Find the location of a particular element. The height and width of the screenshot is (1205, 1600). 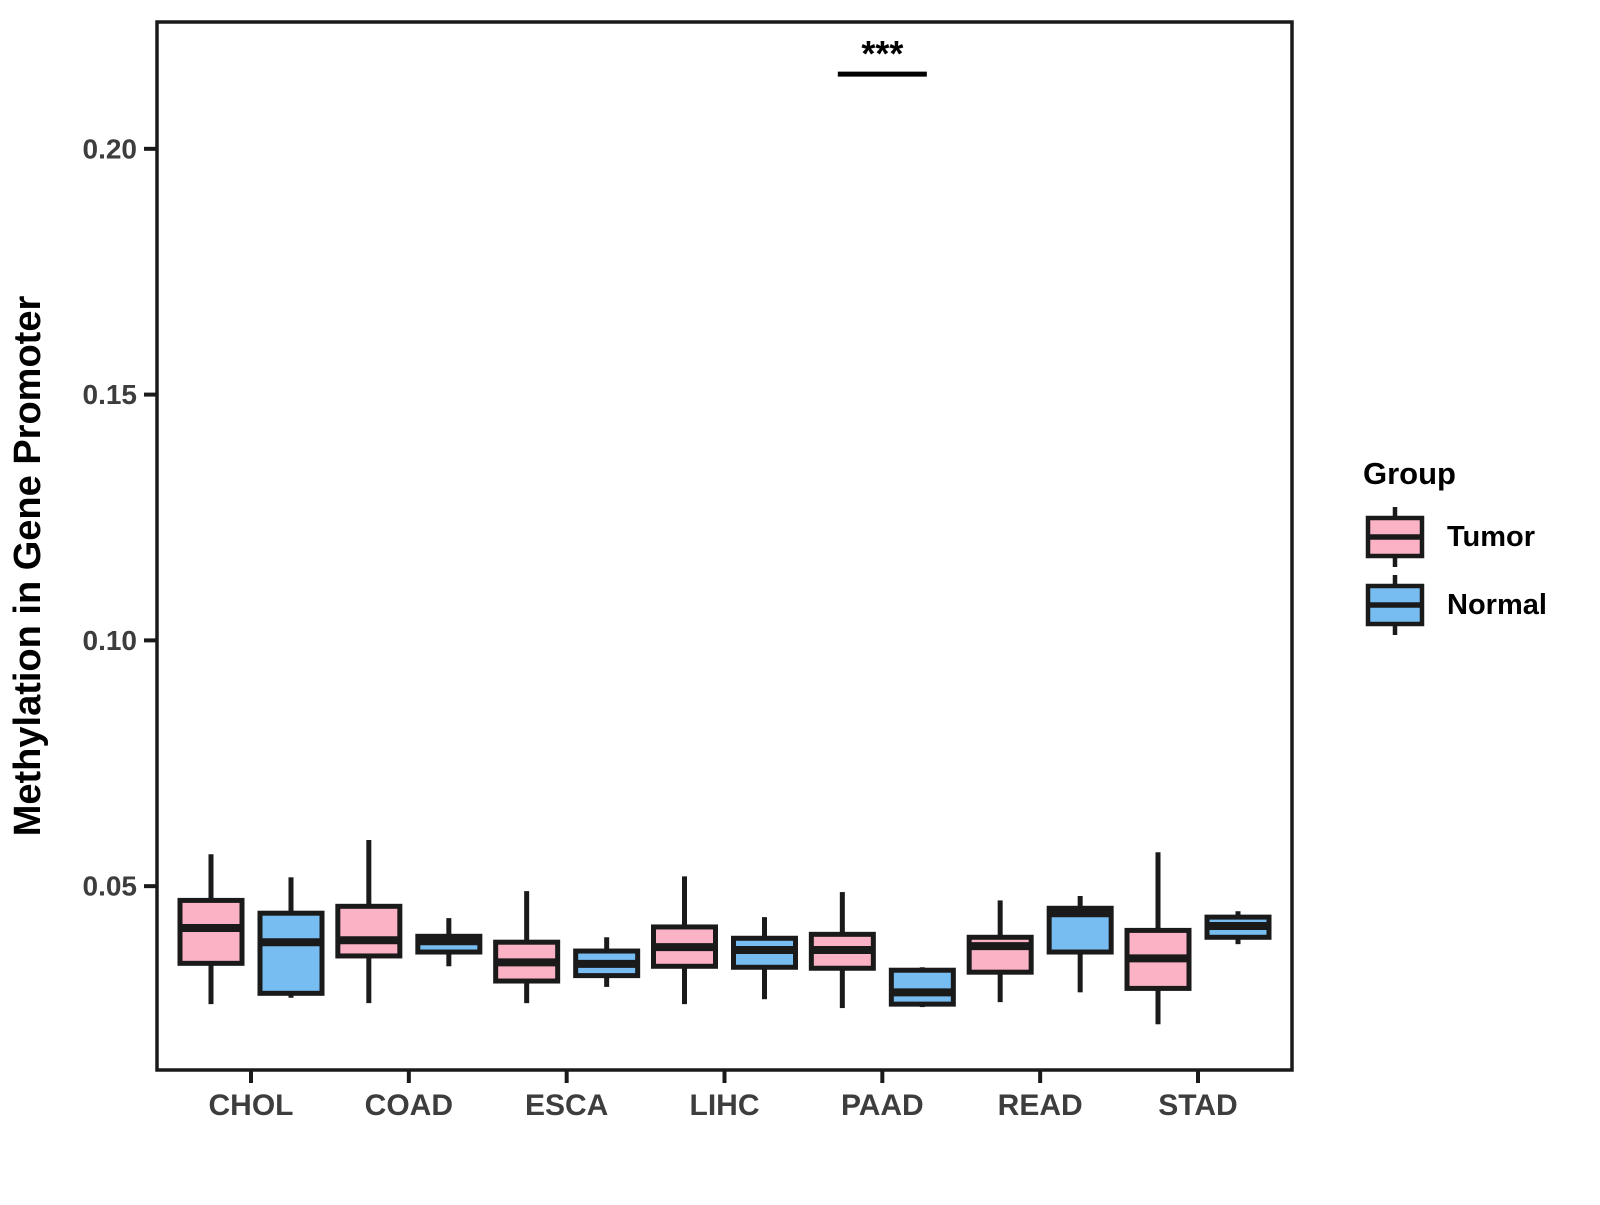

box-chol-tumor is located at coordinates (211, 929).